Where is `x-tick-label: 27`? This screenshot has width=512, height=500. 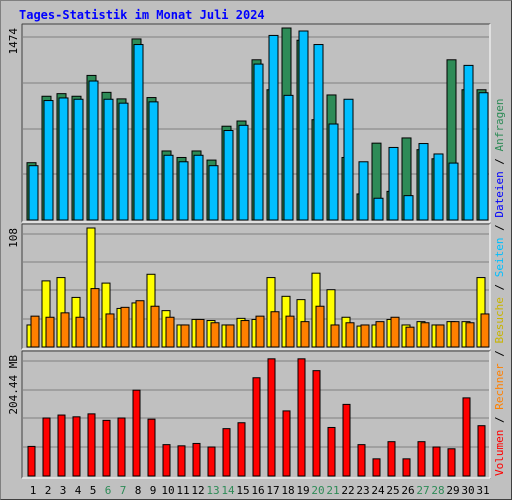
x-tick-label: 27 is located at coordinates (422, 490).